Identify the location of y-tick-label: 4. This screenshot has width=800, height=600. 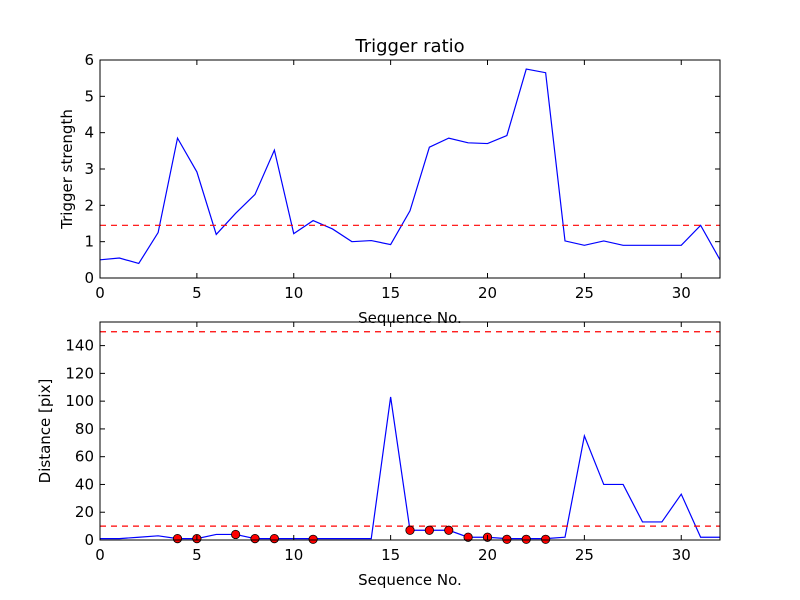
(89, 133).